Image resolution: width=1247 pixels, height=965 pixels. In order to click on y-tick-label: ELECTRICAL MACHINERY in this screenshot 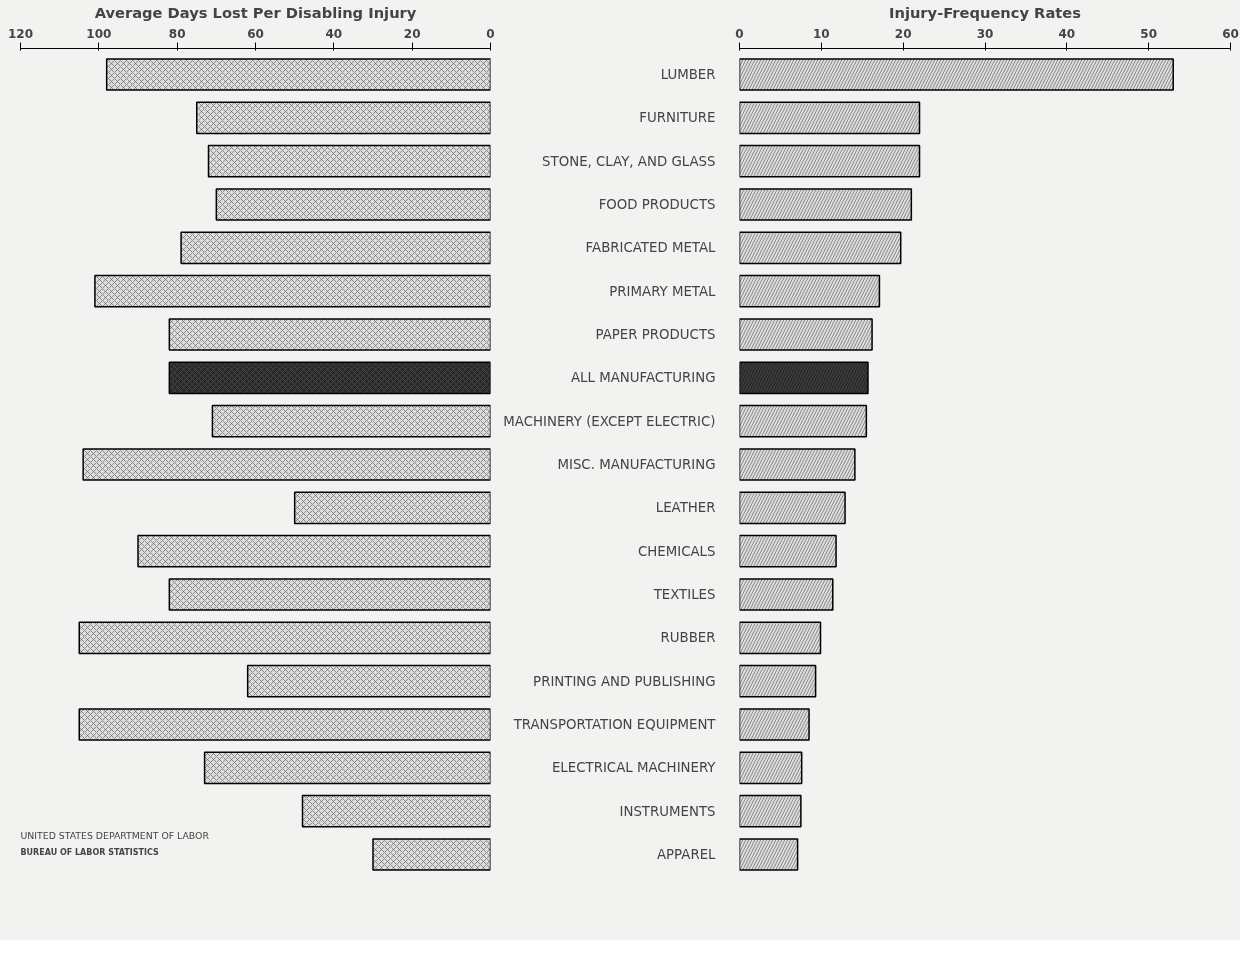, I will do `click(634, 768)`.